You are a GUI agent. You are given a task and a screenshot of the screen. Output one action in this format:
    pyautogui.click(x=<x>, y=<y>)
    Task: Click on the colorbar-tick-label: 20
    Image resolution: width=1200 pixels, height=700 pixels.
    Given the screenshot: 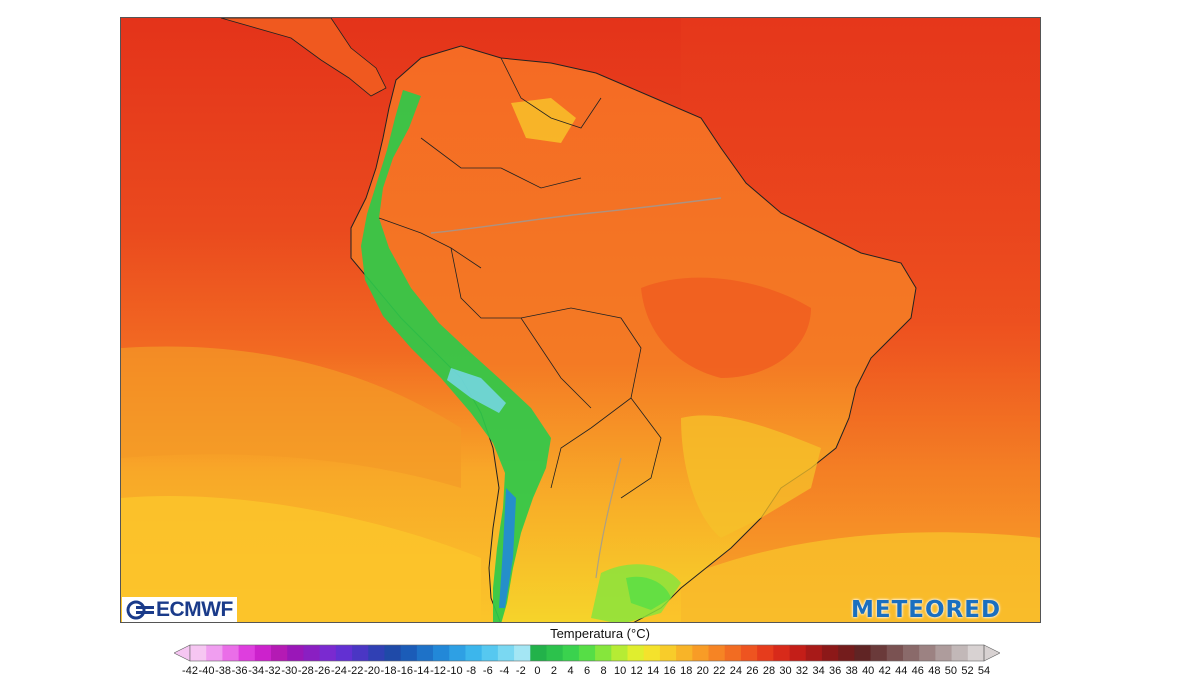 What is the action you would take?
    pyautogui.click(x=702, y=671)
    